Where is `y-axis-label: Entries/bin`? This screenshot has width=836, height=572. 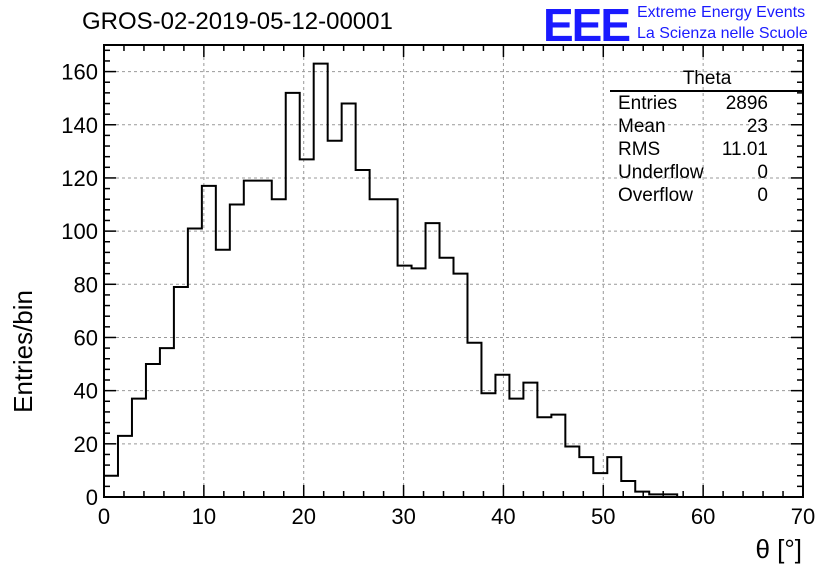
y-axis-label: Entries/bin is located at coordinates (23, 351).